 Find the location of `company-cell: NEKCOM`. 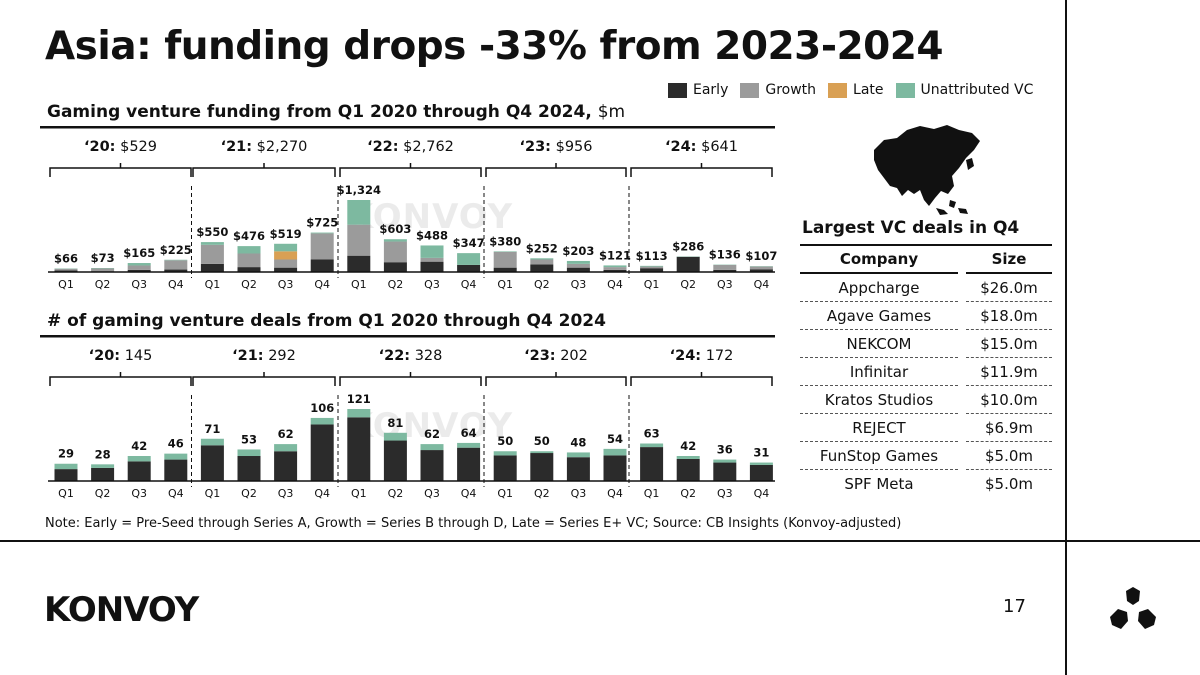

company-cell: NEKCOM is located at coordinates (879, 343).